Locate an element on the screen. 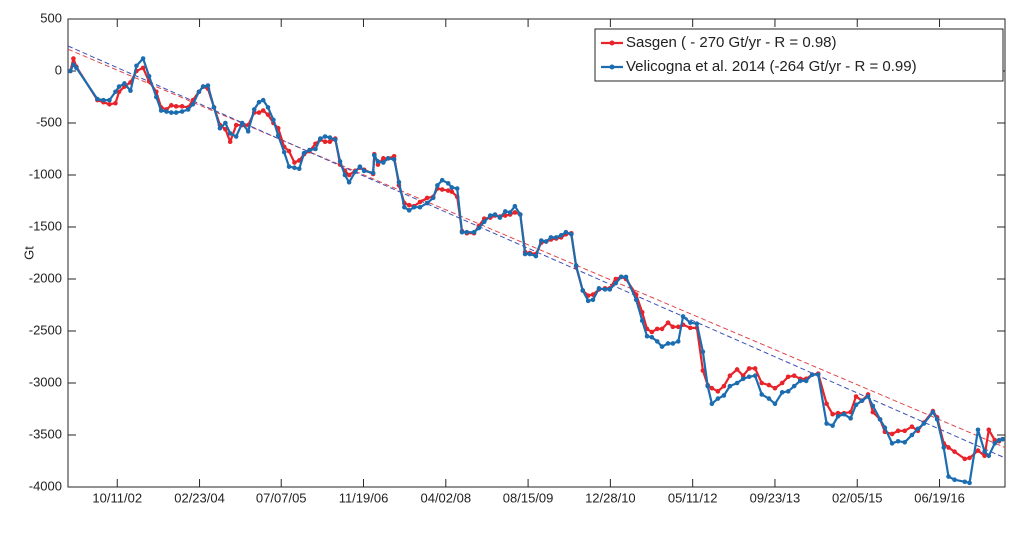 This screenshot has height=533, width=1024. y-tick-label: -3500 is located at coordinates (45, 433).